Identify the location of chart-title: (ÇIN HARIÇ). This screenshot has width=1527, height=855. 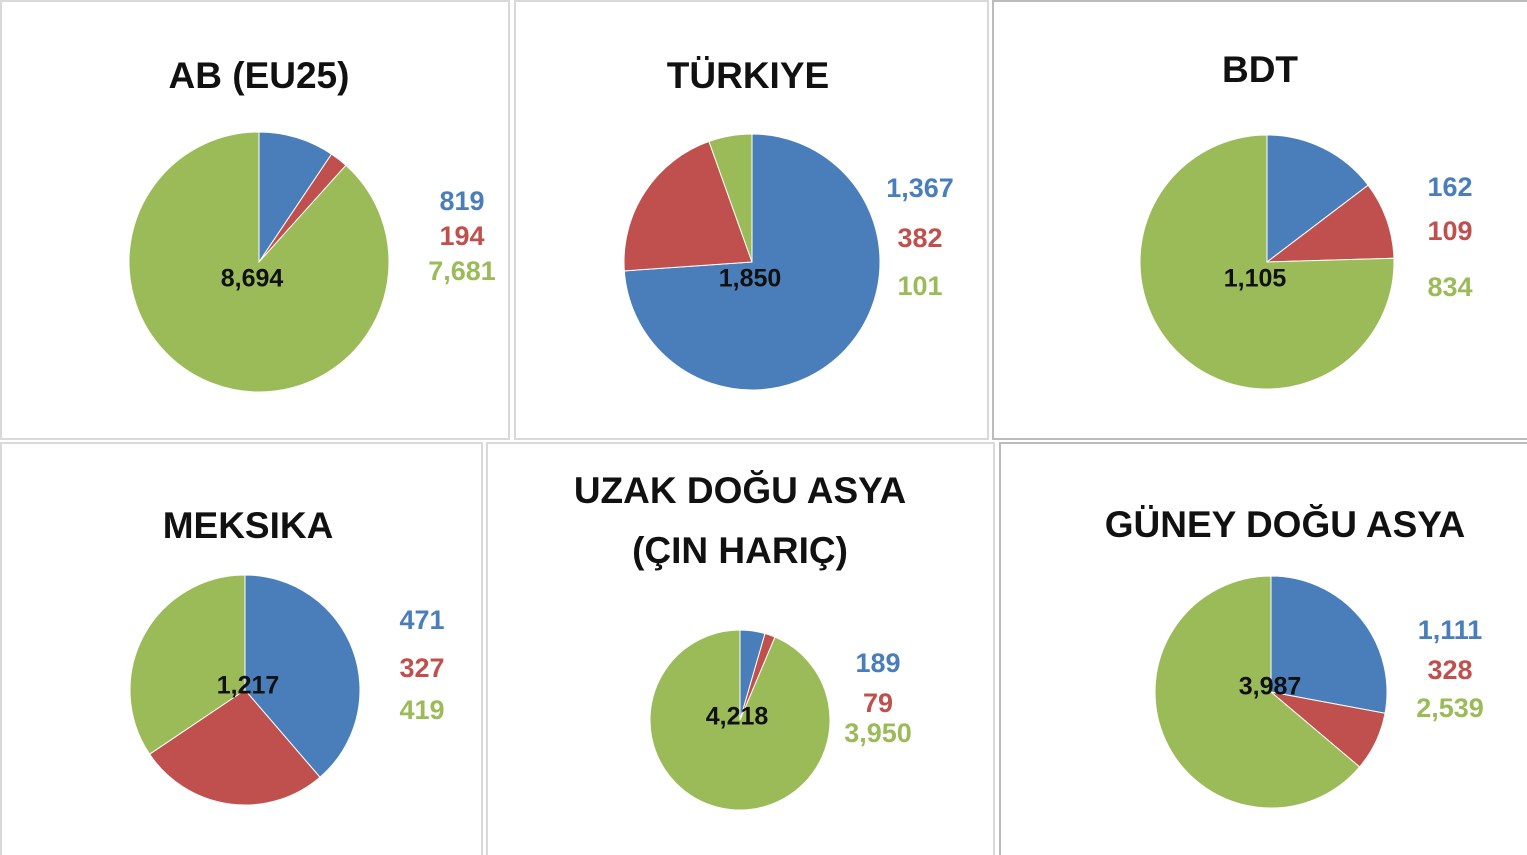
(740, 550).